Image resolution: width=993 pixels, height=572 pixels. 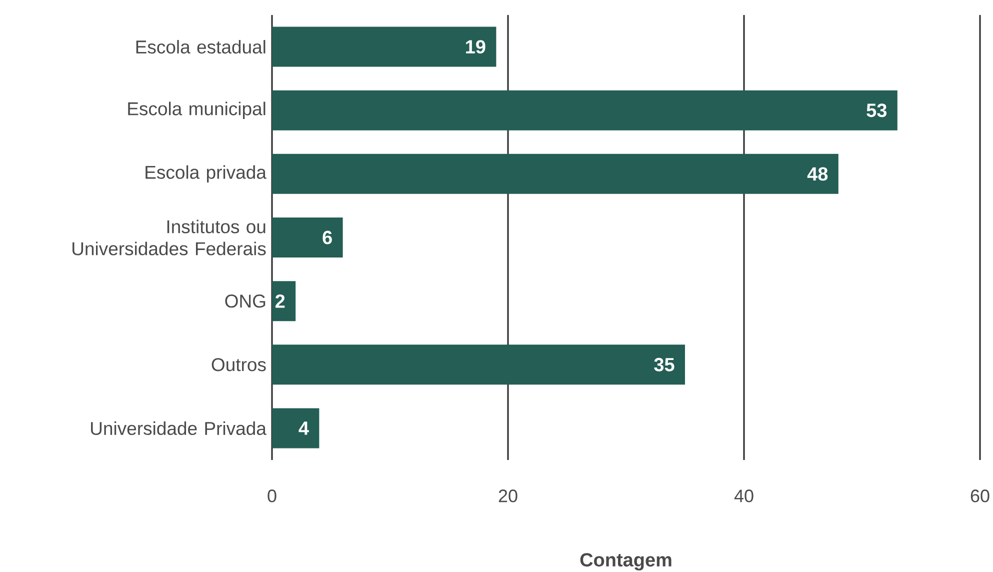 I want to click on x-tick-label: 60, so click(x=980, y=496).